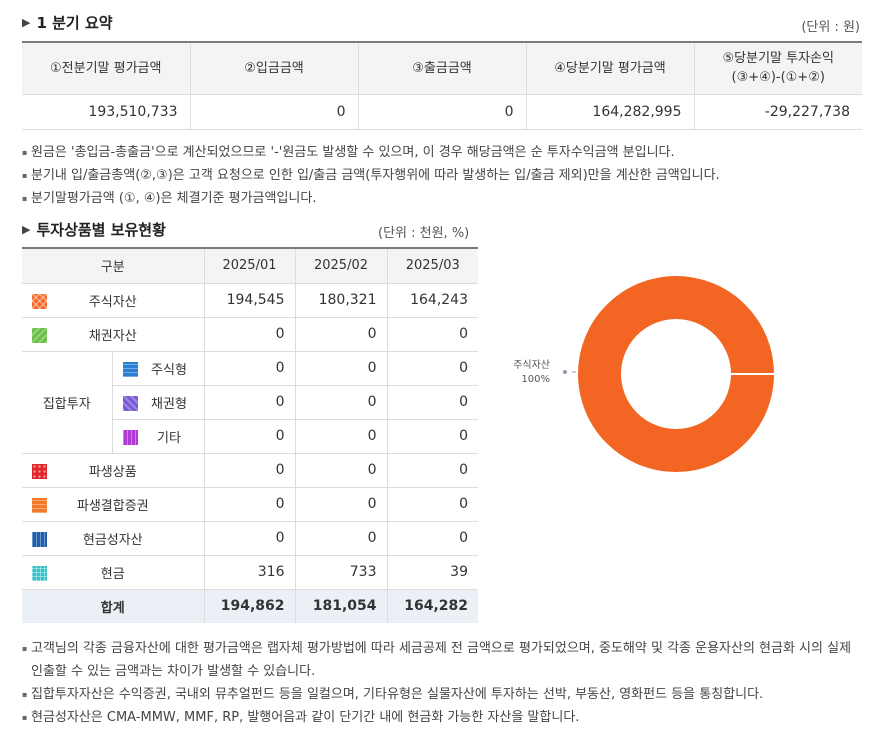 This screenshot has height=736, width=882. I want to click on summary-profit: -29,227,738, so click(778, 112).